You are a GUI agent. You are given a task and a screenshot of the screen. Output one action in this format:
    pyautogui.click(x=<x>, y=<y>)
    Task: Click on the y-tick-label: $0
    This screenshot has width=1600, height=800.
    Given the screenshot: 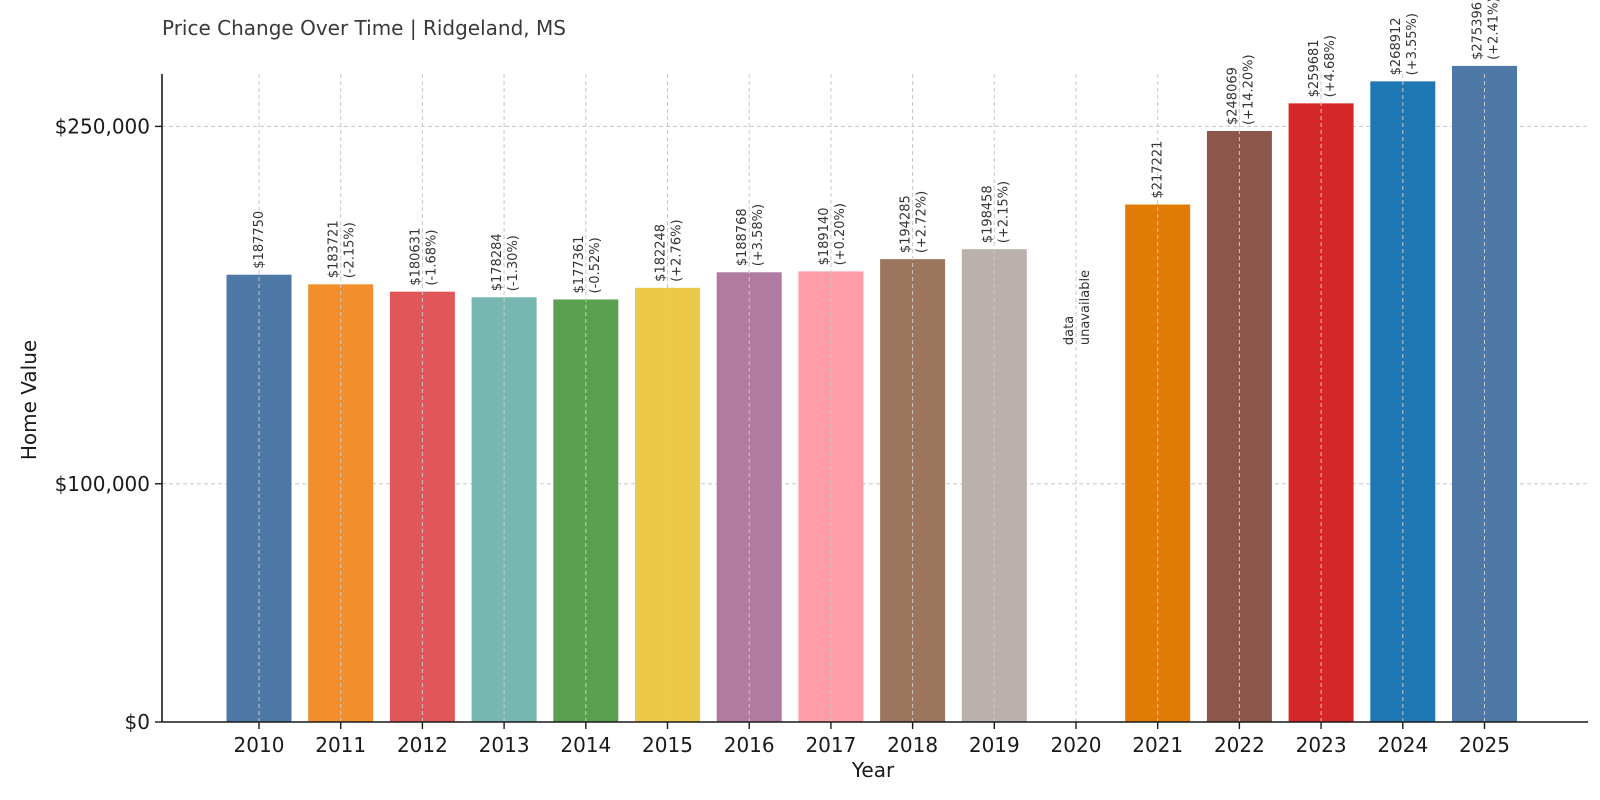 What is the action you would take?
    pyautogui.click(x=137, y=722)
    